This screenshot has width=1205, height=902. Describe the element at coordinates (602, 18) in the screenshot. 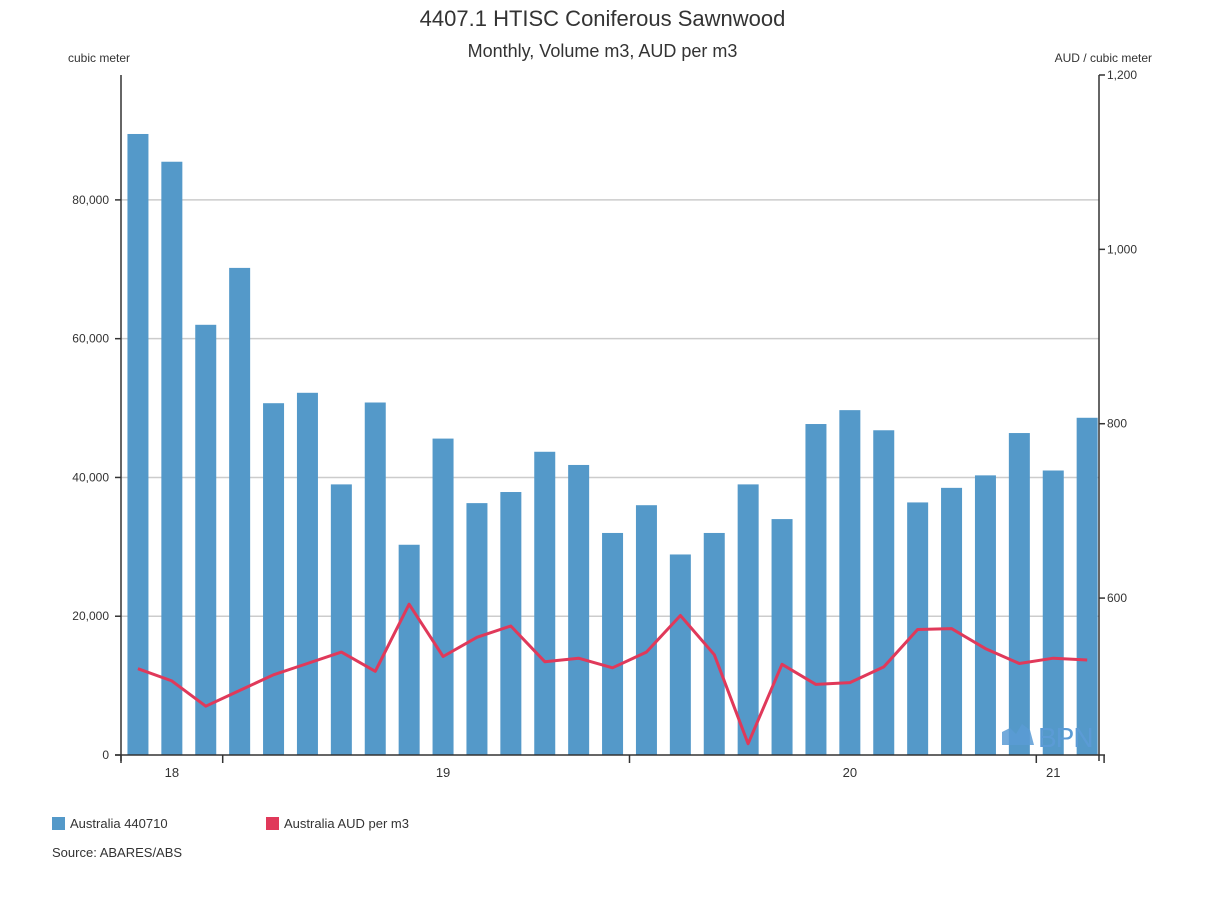

I see `chart-title: 4407.1 HTISC Coniferous Sawnwood` at that location.